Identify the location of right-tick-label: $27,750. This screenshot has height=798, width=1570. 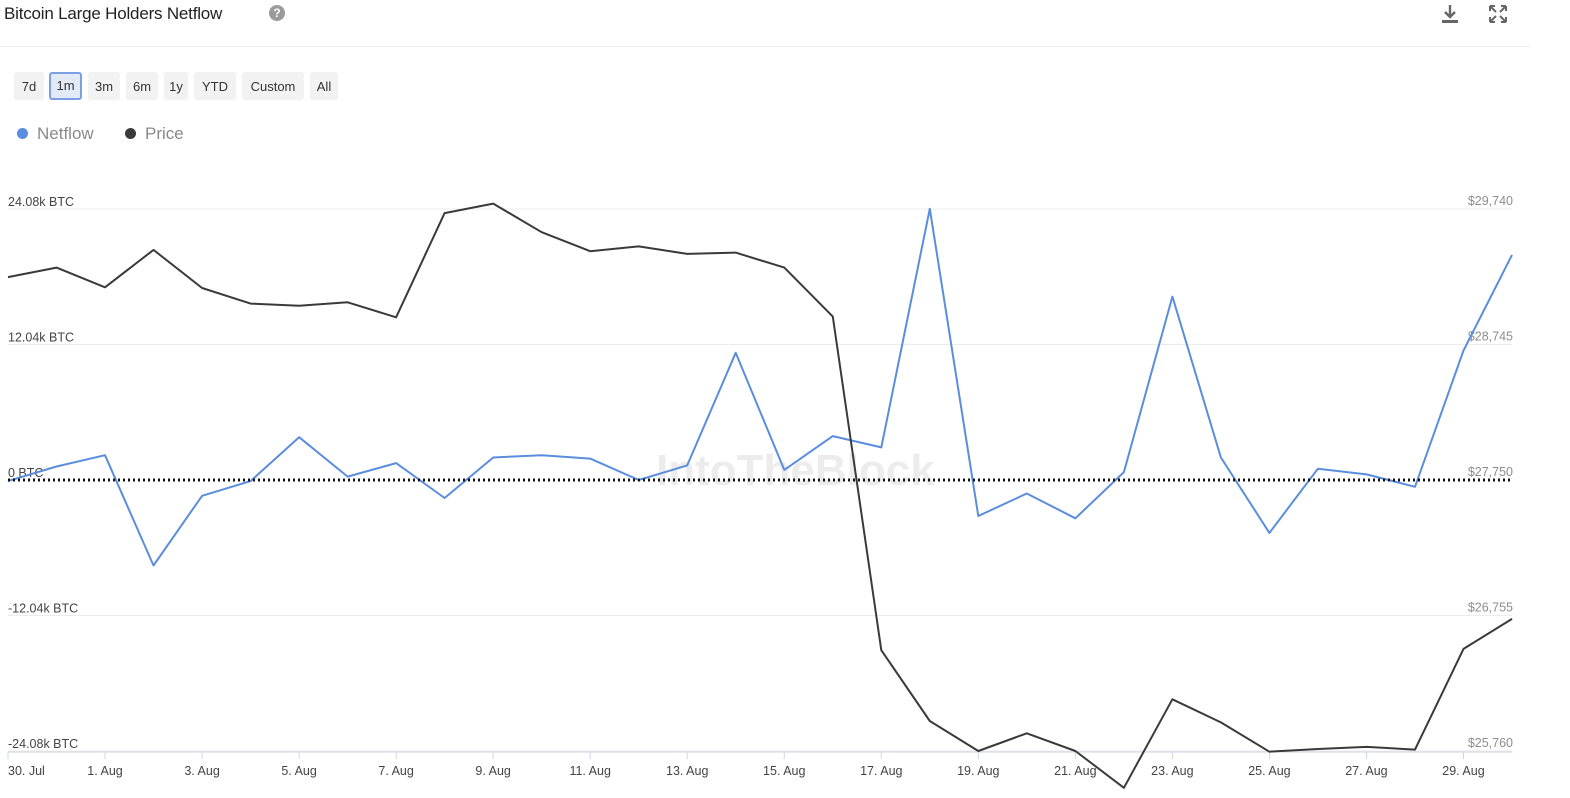
(1490, 472).